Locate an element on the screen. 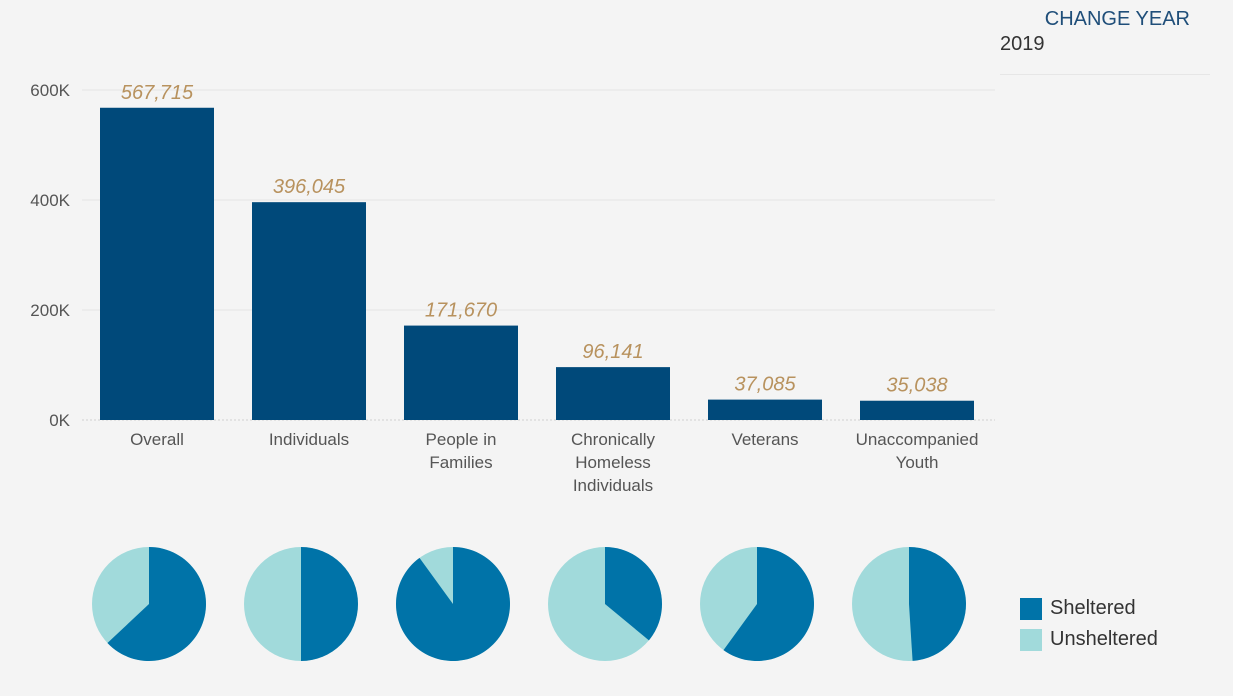 This screenshot has height=696, width=1233. data-label: 96,141 is located at coordinates (612, 352).